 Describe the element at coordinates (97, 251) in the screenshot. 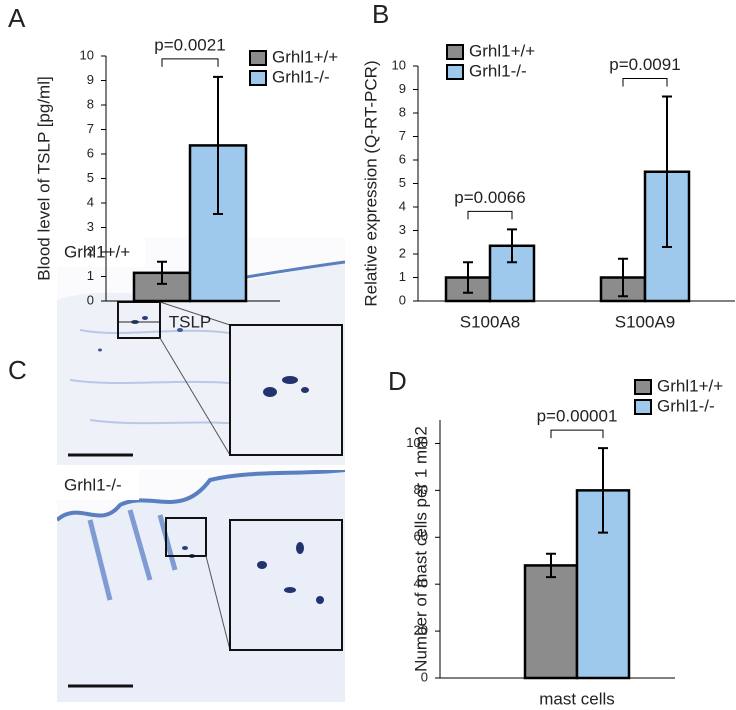

I see `micrograph-label: Grhl1+/+` at that location.